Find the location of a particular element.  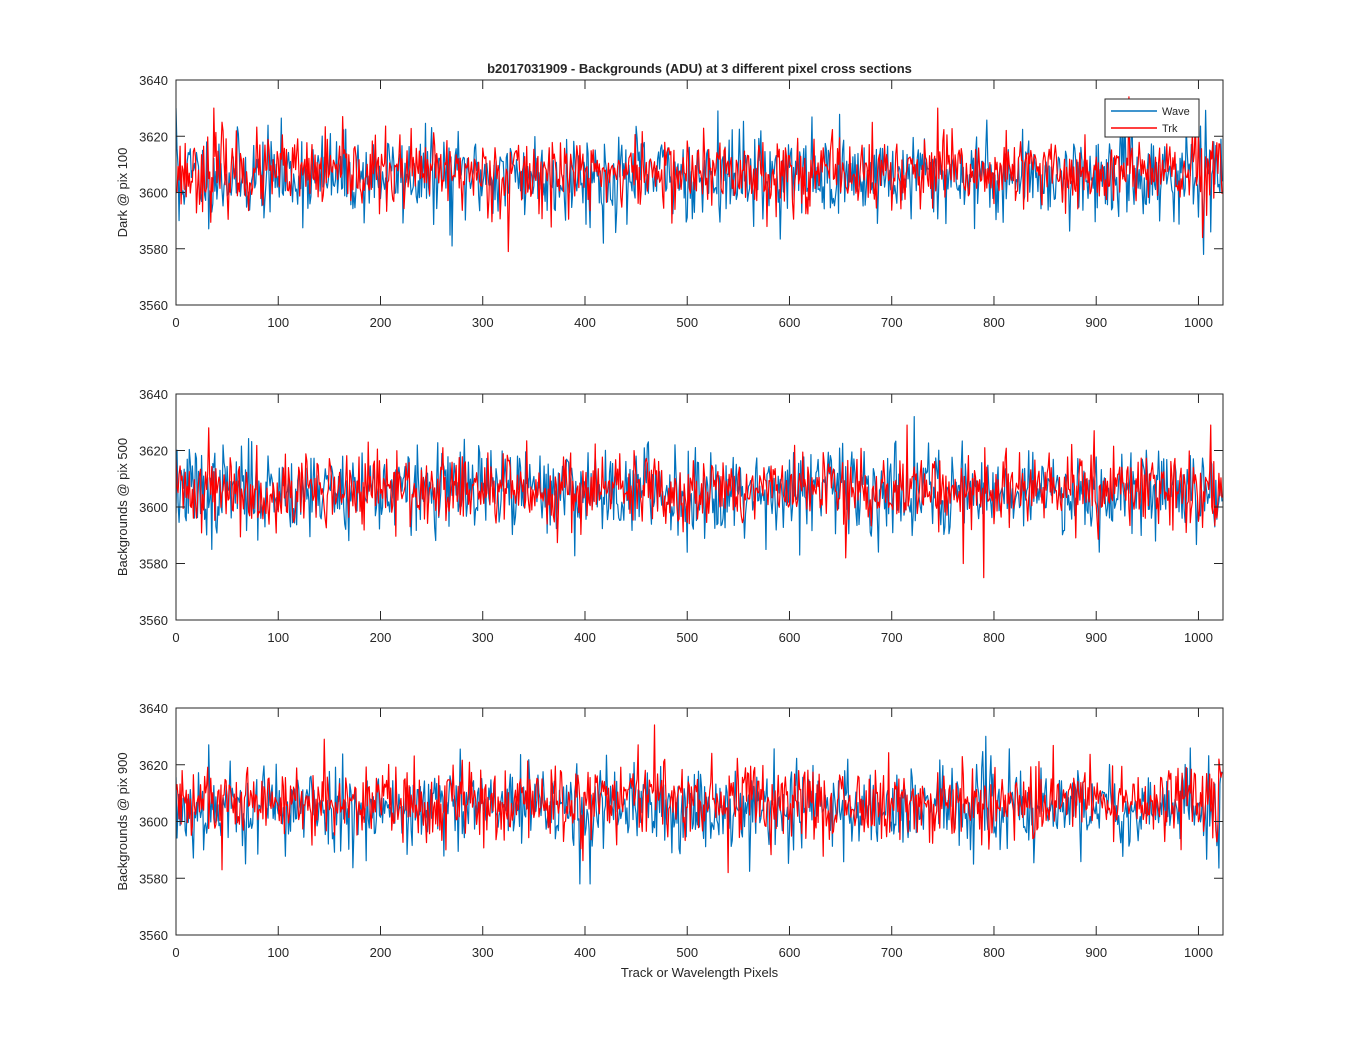

x-axis-label: Track or Wavelength Pixels is located at coordinates (700, 972).